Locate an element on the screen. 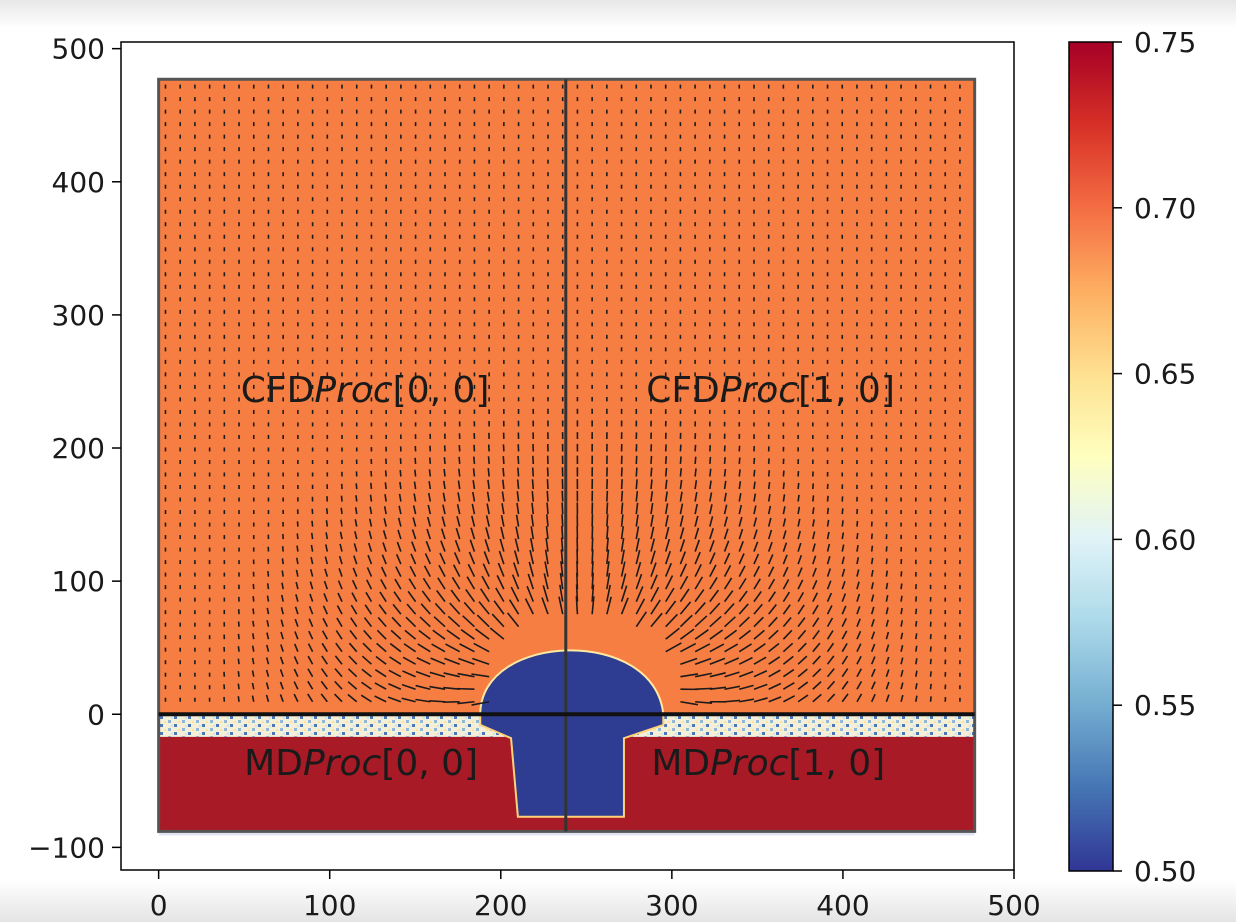 The image size is (1236, 922). y-tick-label: 100 is located at coordinates (78, 581).